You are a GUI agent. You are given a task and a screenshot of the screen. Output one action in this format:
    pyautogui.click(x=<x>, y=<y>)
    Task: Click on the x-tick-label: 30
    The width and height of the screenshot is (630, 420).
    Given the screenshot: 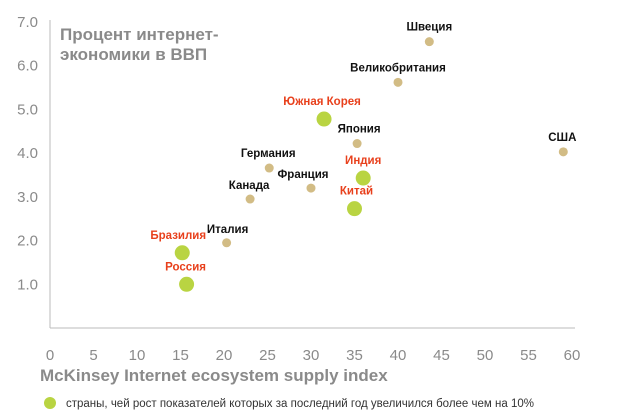 What is the action you would take?
    pyautogui.click(x=311, y=355)
    